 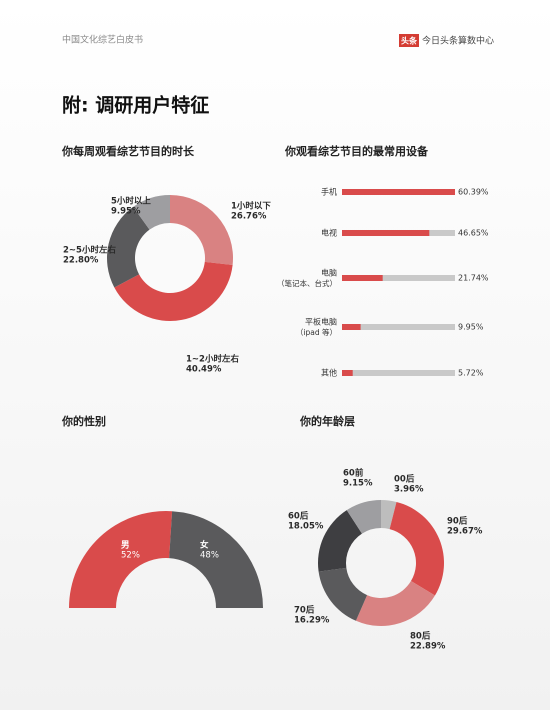 What do you see at coordinates (420, 636) in the screenshot?
I see `segment-label: 80后` at bounding box center [420, 636].